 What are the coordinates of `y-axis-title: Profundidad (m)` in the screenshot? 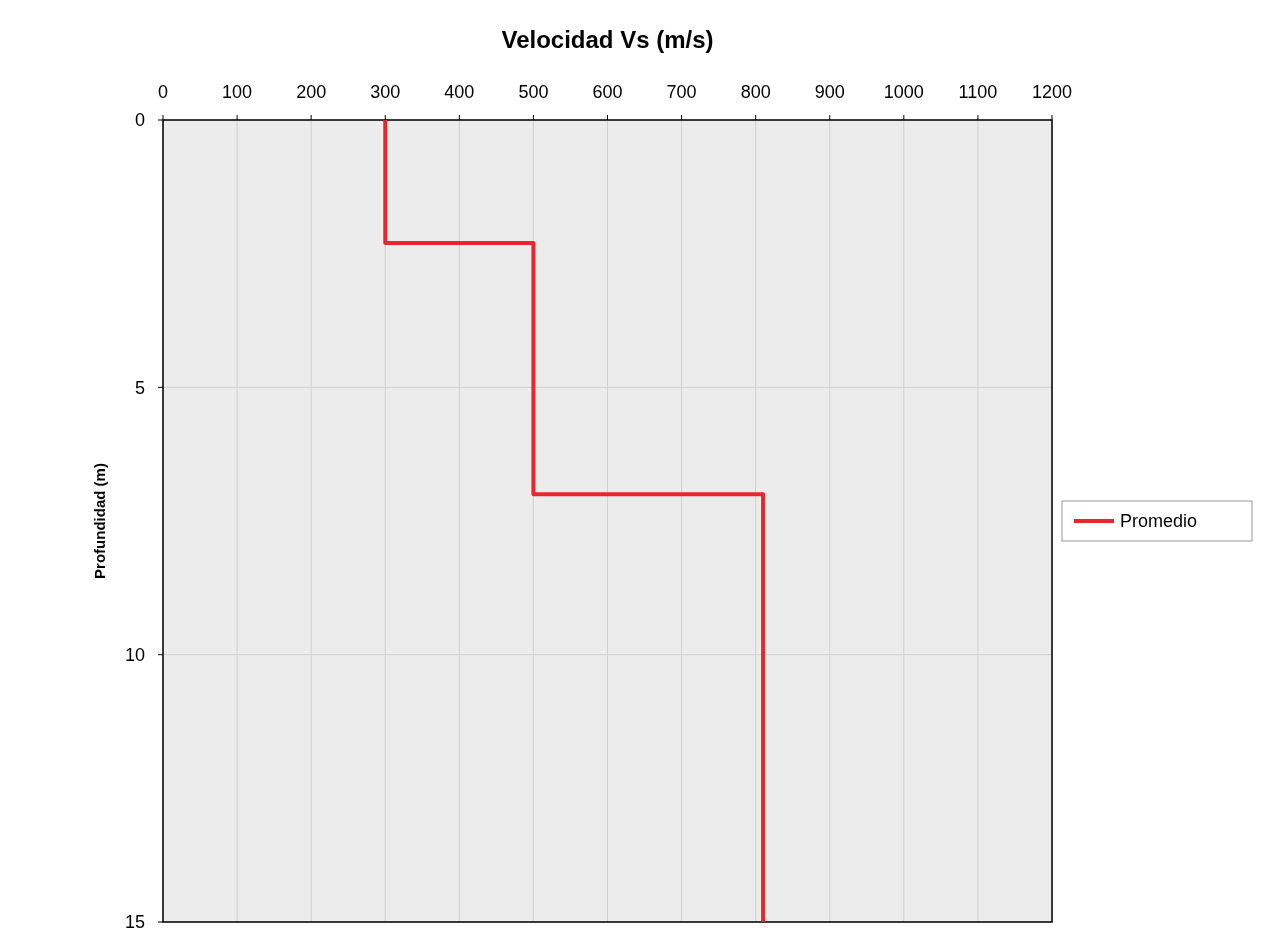 It's located at (99, 521).